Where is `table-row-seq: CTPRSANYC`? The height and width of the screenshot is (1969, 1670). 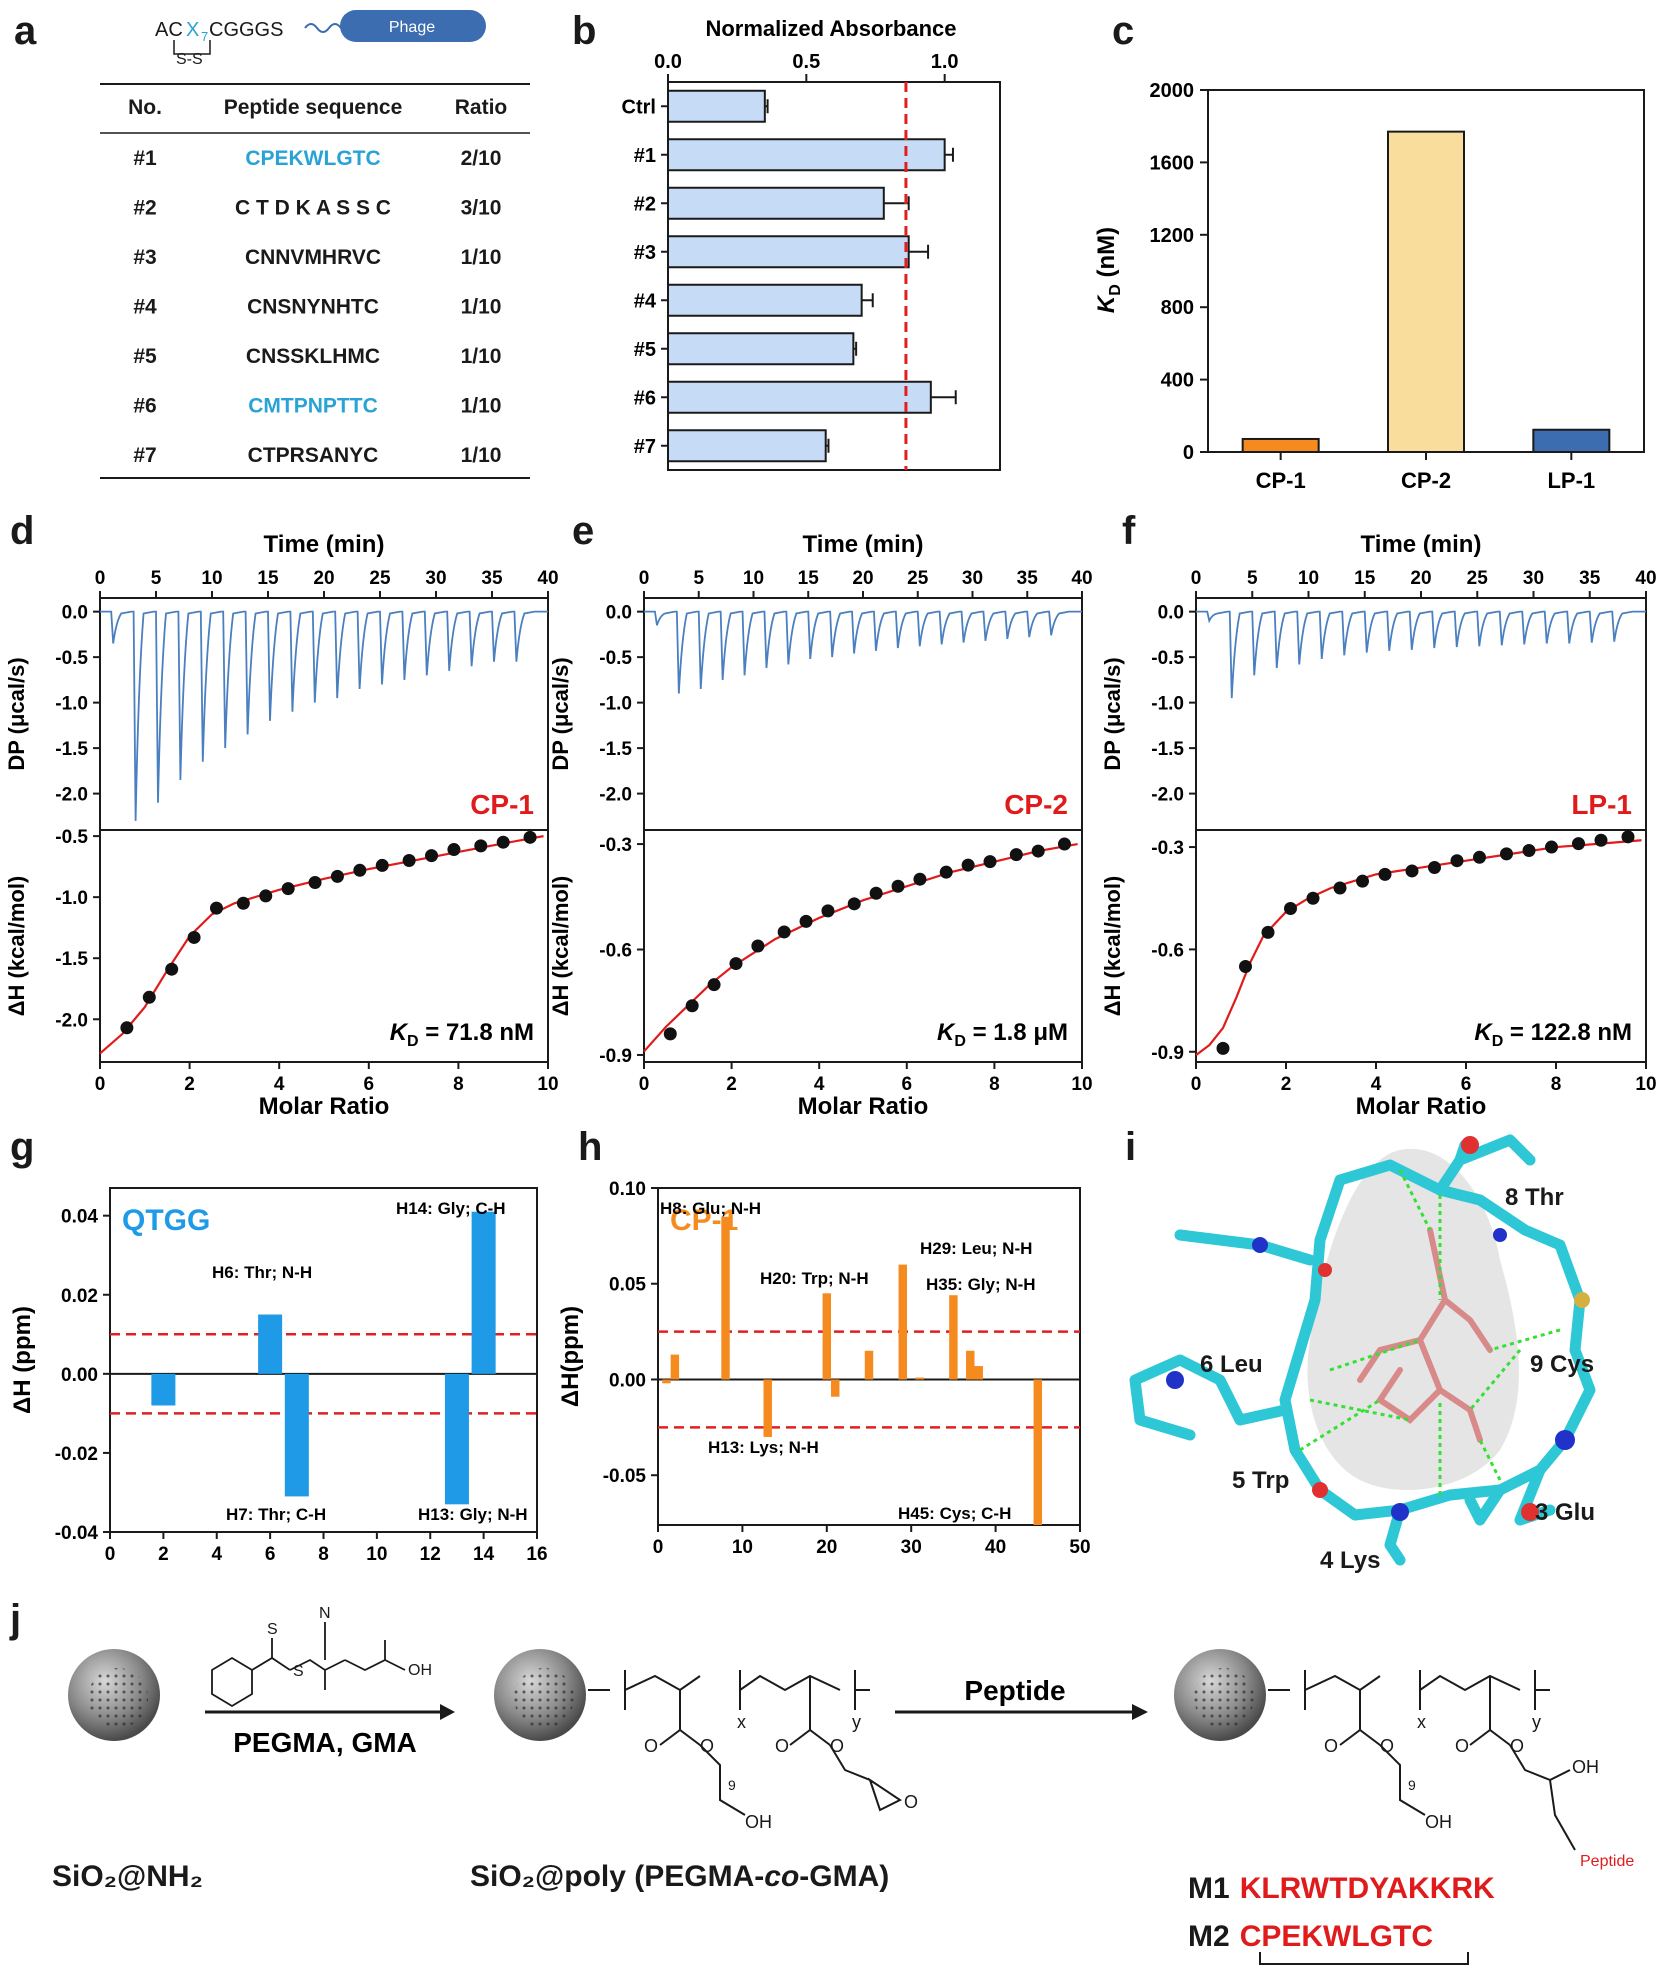 table-row-seq: CTPRSANYC is located at coordinates (313, 455).